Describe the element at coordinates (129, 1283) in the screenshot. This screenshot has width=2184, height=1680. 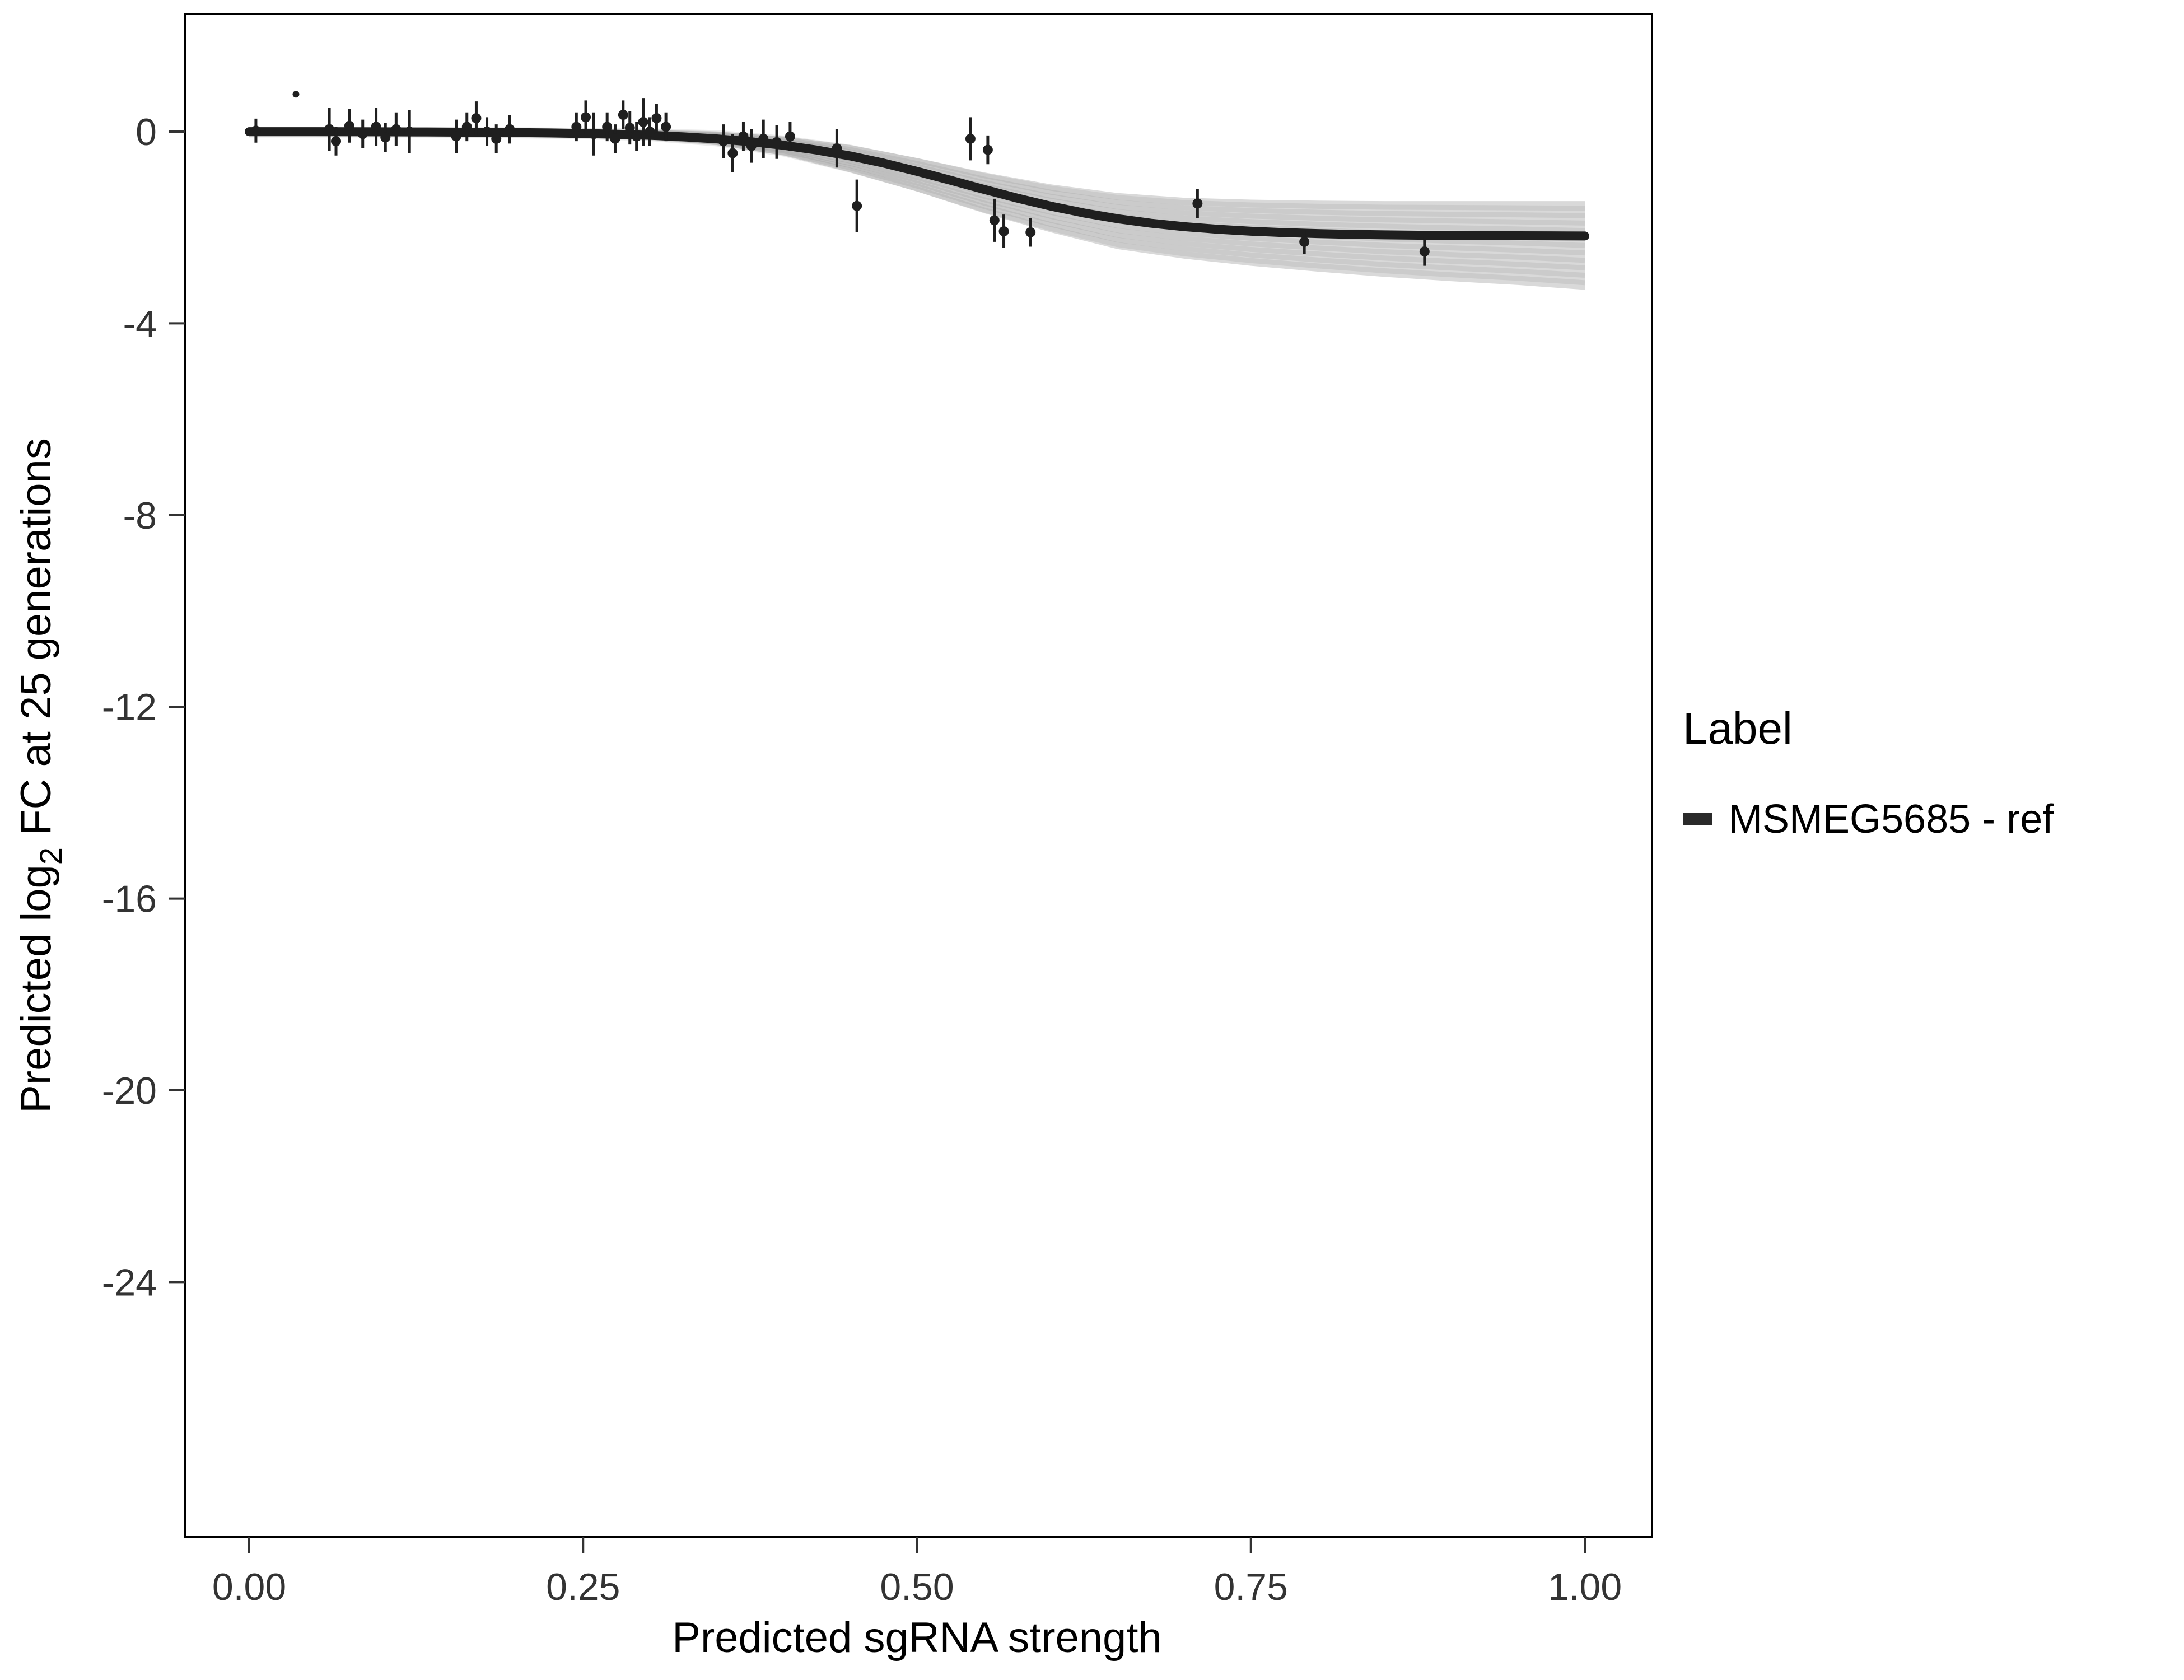
I see `y-tick-label: -24` at that location.